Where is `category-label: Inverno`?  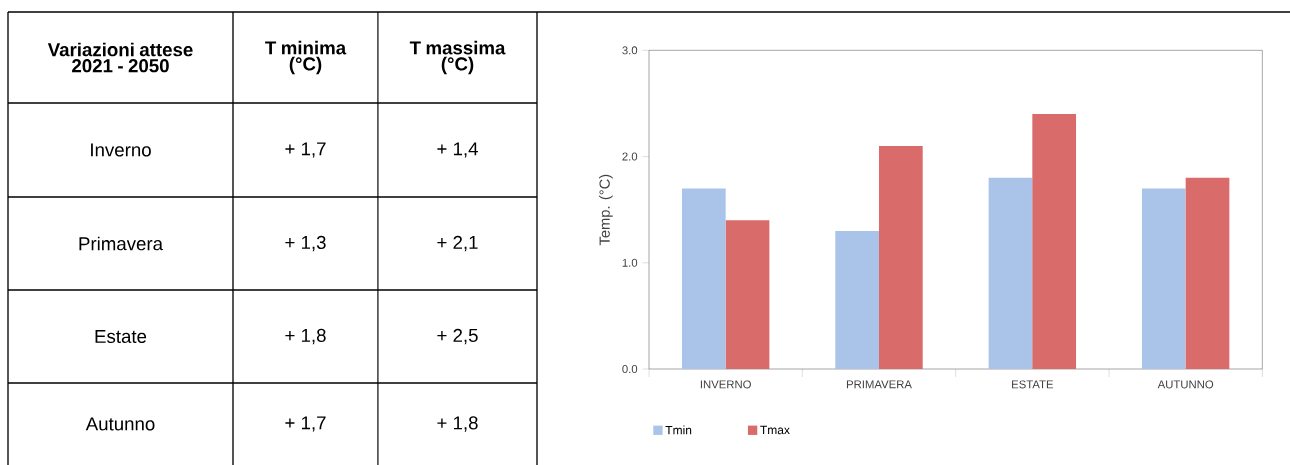
category-label: Inverno is located at coordinates (121, 150).